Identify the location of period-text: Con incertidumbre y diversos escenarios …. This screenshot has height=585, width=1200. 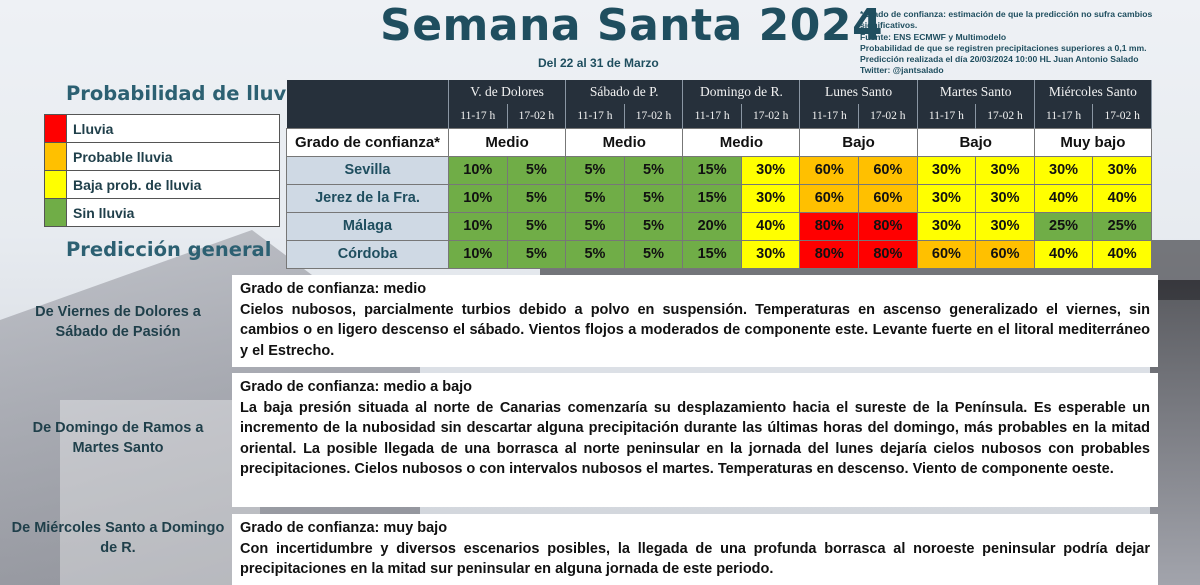
(695, 559).